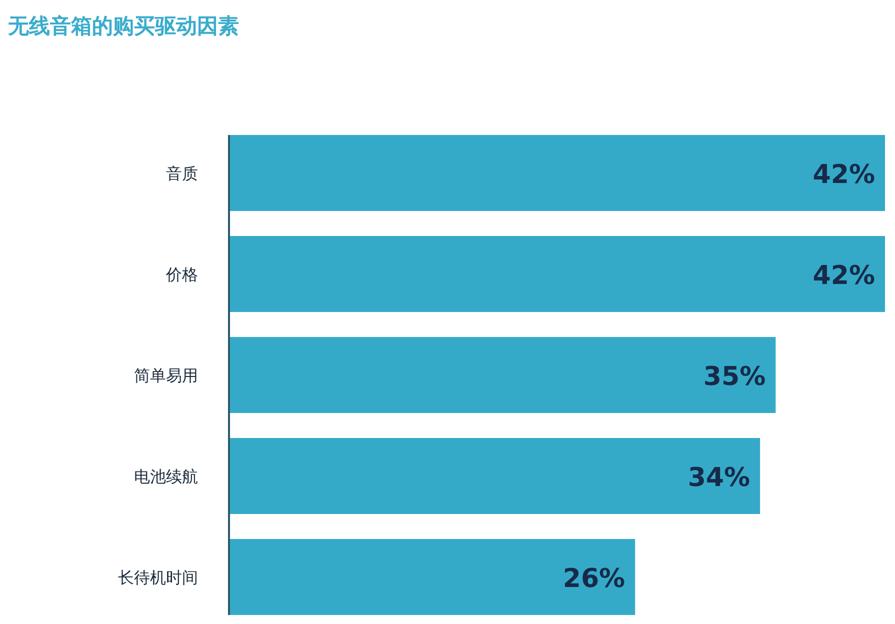 The height and width of the screenshot is (624, 895). Describe the element at coordinates (182, 173) in the screenshot. I see `y-tick-label: 音质` at that location.